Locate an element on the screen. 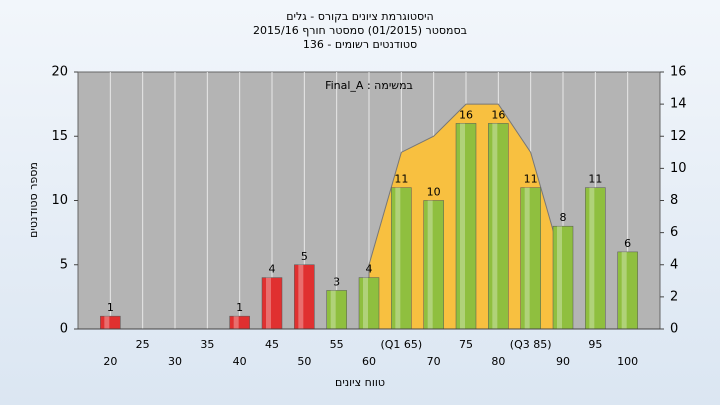 The image size is (720, 405). x-tick-label: 30 is located at coordinates (175, 361).